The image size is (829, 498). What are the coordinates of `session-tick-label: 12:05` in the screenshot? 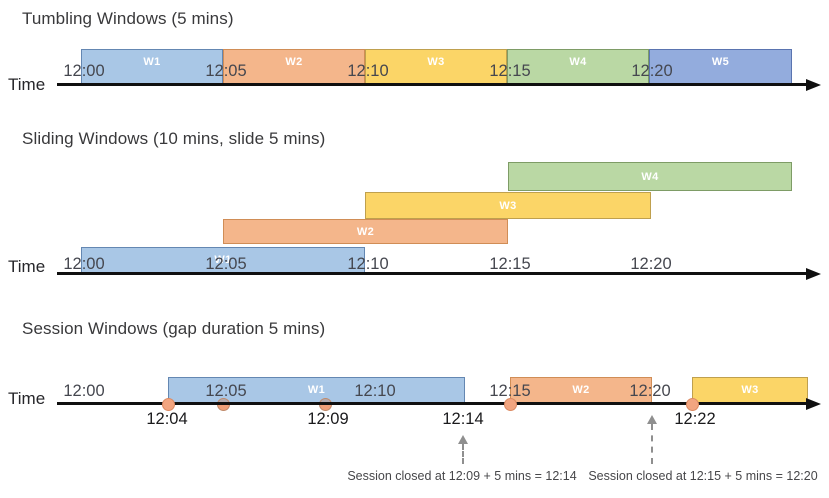 It's located at (226, 391).